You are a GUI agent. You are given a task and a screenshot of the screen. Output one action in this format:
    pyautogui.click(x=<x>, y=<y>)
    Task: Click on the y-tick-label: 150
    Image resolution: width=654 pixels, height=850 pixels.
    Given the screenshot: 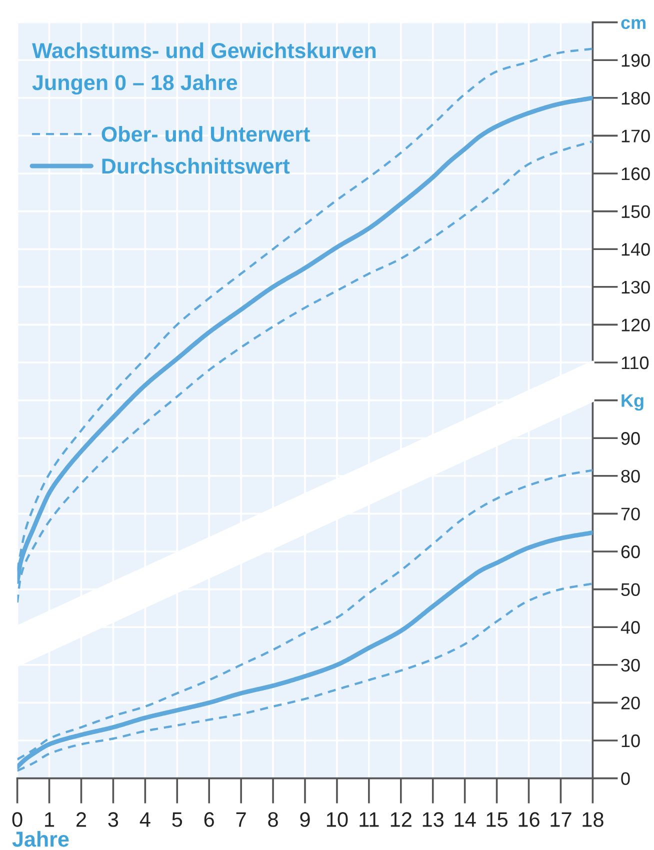 What is the action you would take?
    pyautogui.click(x=636, y=211)
    